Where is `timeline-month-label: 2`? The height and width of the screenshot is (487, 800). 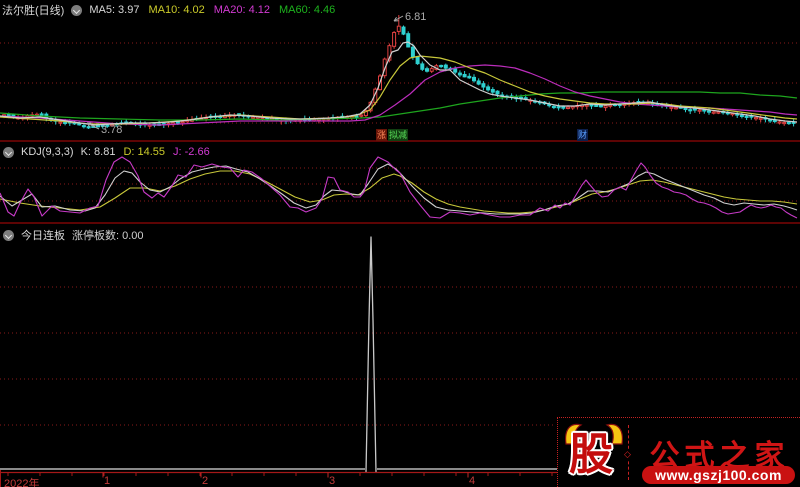 timeline-month-label: 2 is located at coordinates (205, 481).